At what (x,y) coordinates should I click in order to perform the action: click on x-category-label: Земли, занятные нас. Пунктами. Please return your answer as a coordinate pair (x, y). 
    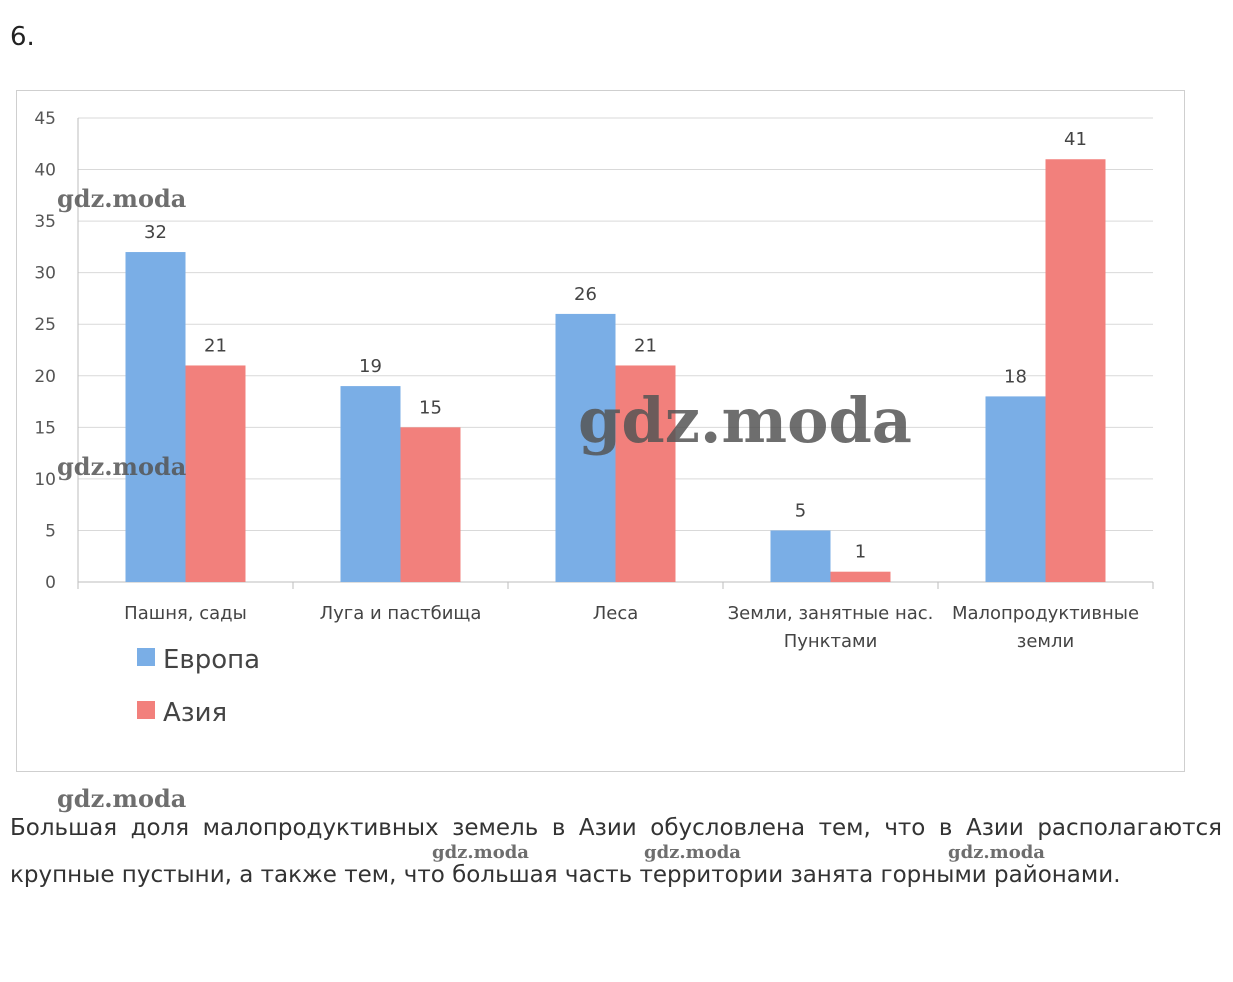
    Looking at the image, I should click on (831, 627).